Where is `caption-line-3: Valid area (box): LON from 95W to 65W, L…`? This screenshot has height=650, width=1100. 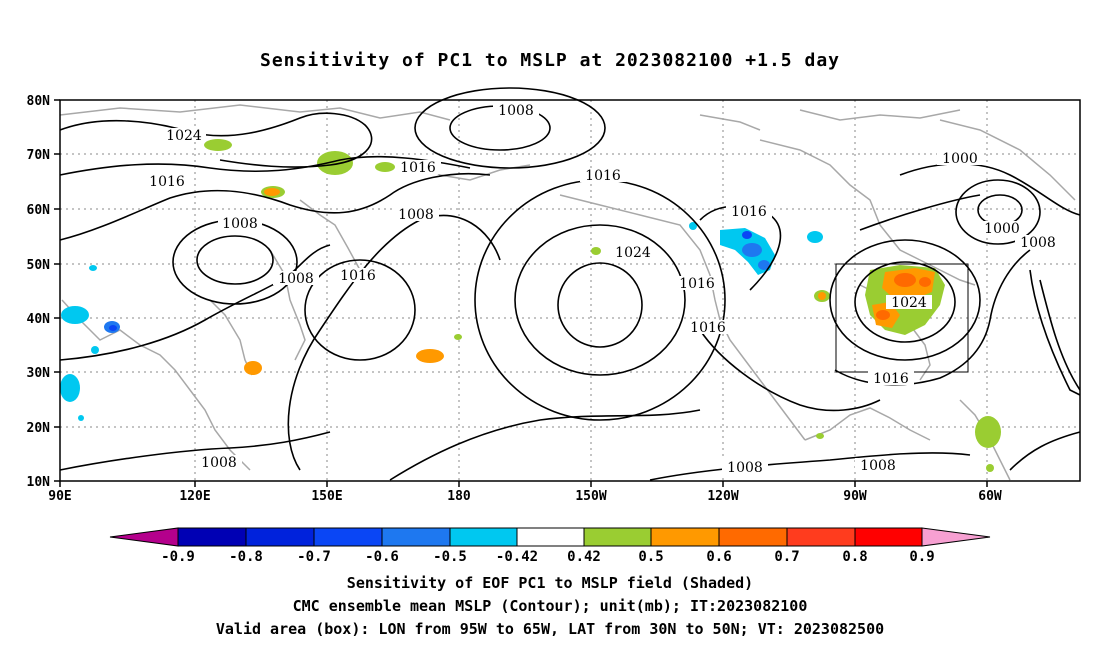 caption-line-3: Valid area (box): LON from 95W to 65W, L… is located at coordinates (550, 629).